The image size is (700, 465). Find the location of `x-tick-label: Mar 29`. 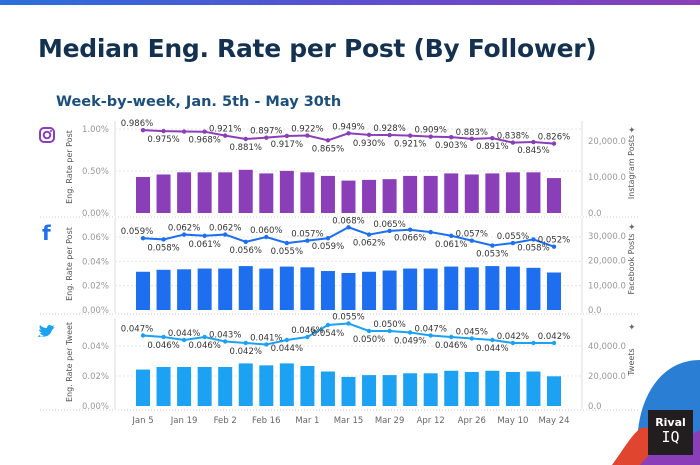

x-tick-label: Mar 29 is located at coordinates (390, 421).